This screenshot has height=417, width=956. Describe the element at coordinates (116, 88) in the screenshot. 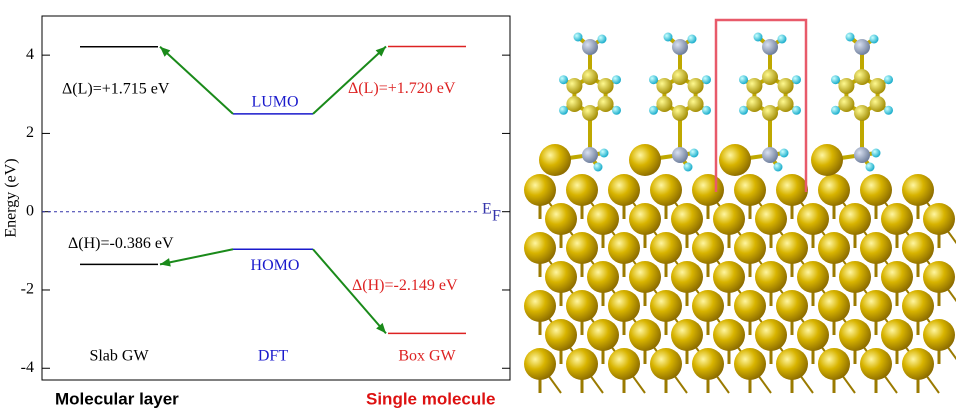

I see `lumo-label: Δ(L)=+1.715 eV` at that location.